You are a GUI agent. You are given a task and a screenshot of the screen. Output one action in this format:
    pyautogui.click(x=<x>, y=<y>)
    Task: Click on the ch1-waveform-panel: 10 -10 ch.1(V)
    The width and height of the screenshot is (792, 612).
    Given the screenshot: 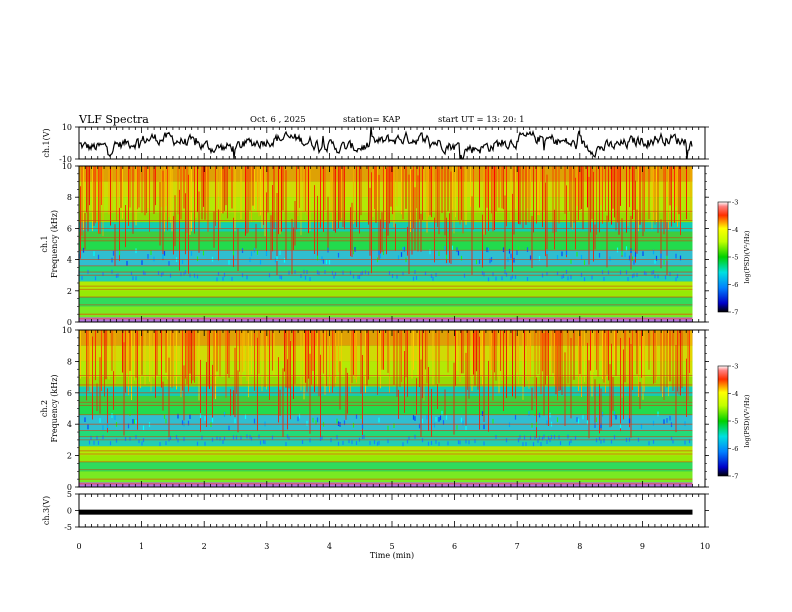 What is the action you would take?
    pyautogui.click(x=375, y=143)
    